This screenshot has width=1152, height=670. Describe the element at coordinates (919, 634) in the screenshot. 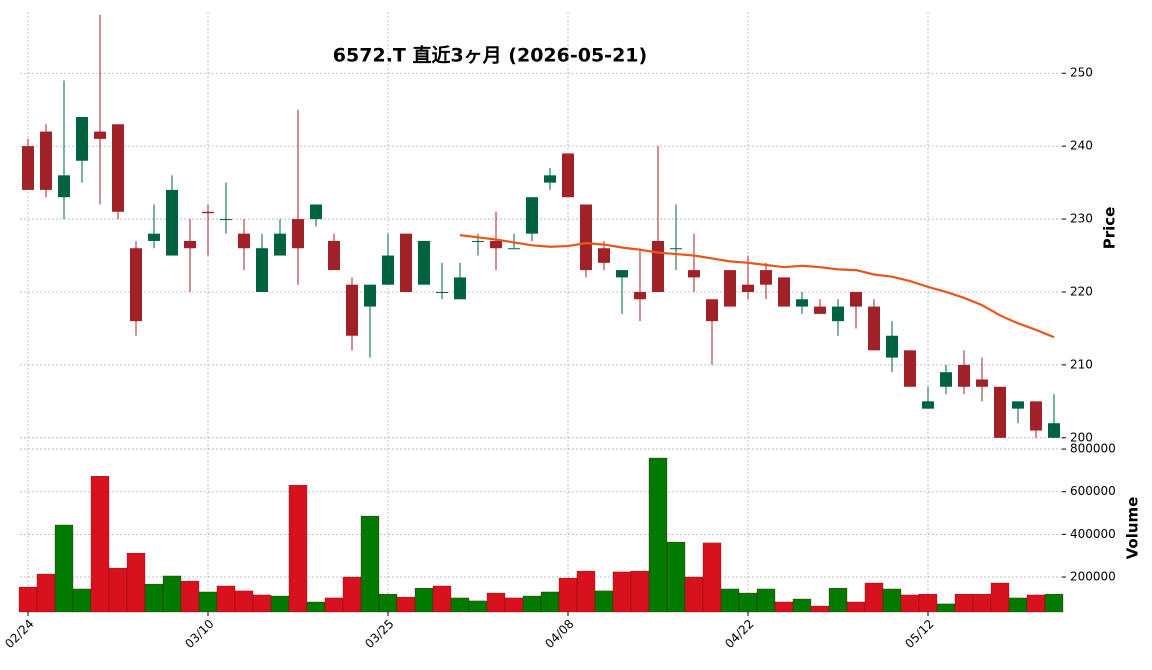

I see `x-tick-label: 05/12` at that location.